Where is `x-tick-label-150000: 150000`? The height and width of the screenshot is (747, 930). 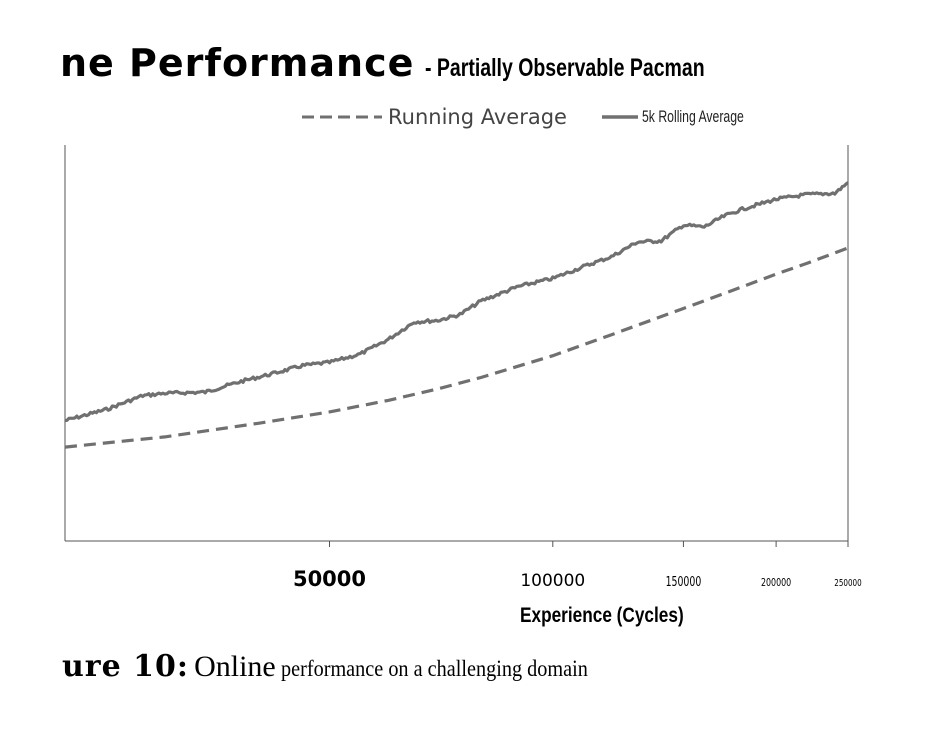
x-tick-label-150000: 150000 is located at coordinates (684, 581).